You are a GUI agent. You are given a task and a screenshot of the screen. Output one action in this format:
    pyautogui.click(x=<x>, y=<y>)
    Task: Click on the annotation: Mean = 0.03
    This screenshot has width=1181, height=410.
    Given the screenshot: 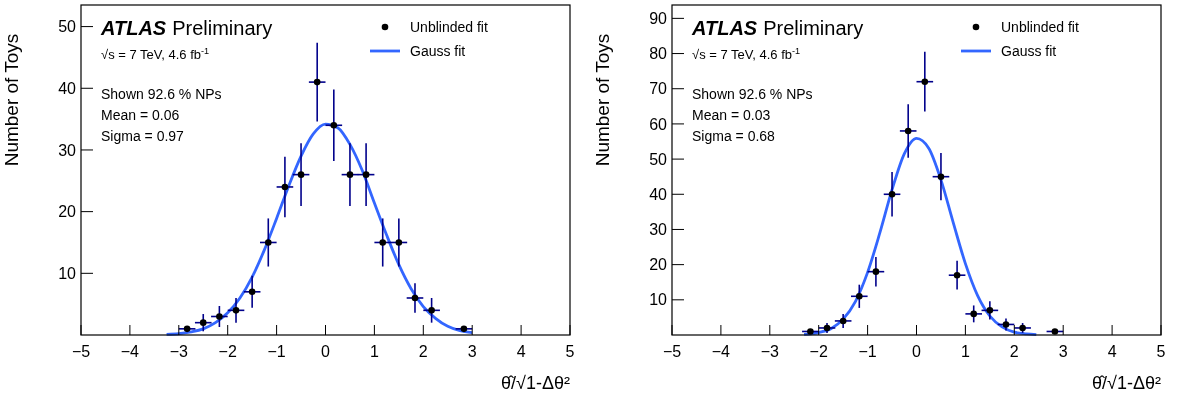 What is the action you would take?
    pyautogui.click(x=731, y=115)
    